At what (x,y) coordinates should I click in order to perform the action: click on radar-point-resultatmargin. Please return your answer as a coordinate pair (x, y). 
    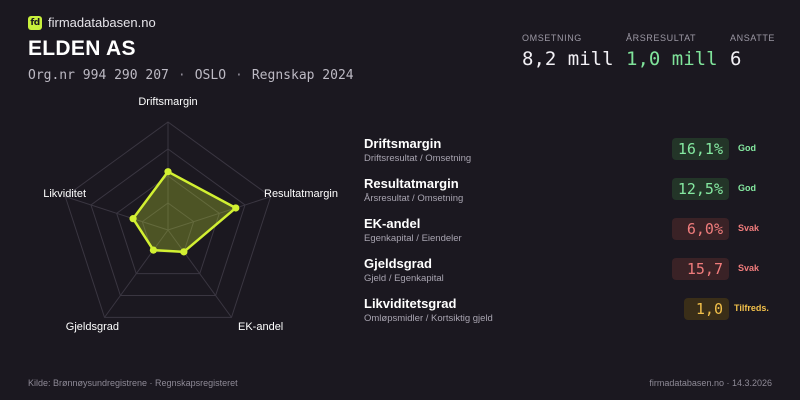
    Looking at the image, I should click on (236, 208).